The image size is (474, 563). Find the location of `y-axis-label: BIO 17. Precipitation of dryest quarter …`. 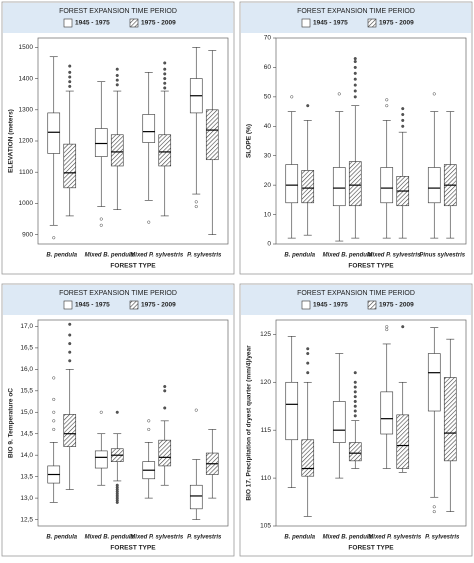

y-axis-label: BIO 17. Precipitation of dryest quarter … is located at coordinates (249, 423).